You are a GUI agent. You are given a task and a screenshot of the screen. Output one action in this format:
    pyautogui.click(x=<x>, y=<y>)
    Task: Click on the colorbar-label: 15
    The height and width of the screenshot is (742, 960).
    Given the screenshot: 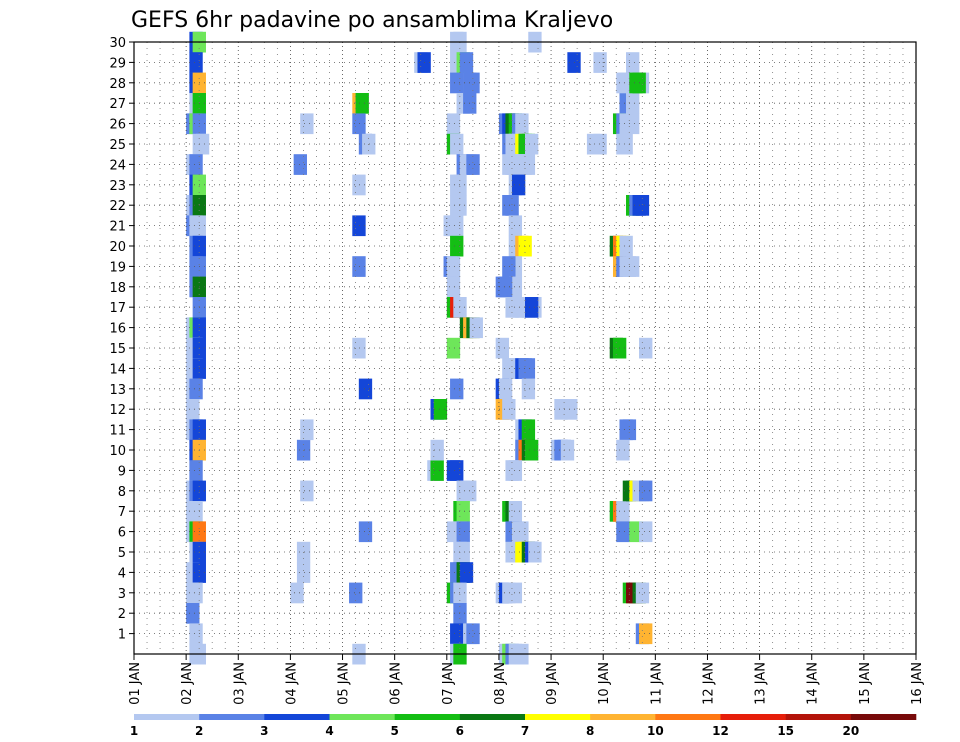 What is the action you would take?
    pyautogui.click(x=785, y=731)
    